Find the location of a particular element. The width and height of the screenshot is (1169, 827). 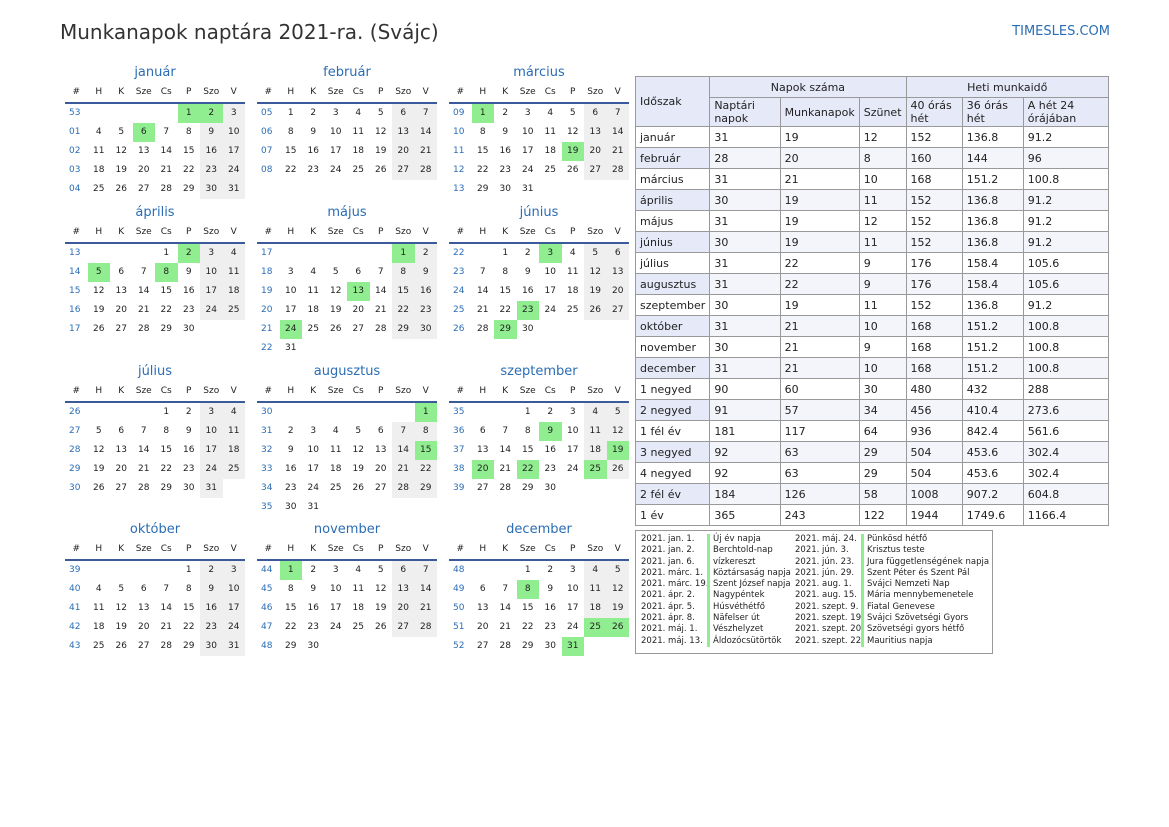

month-name: október is located at coordinates (155, 529).